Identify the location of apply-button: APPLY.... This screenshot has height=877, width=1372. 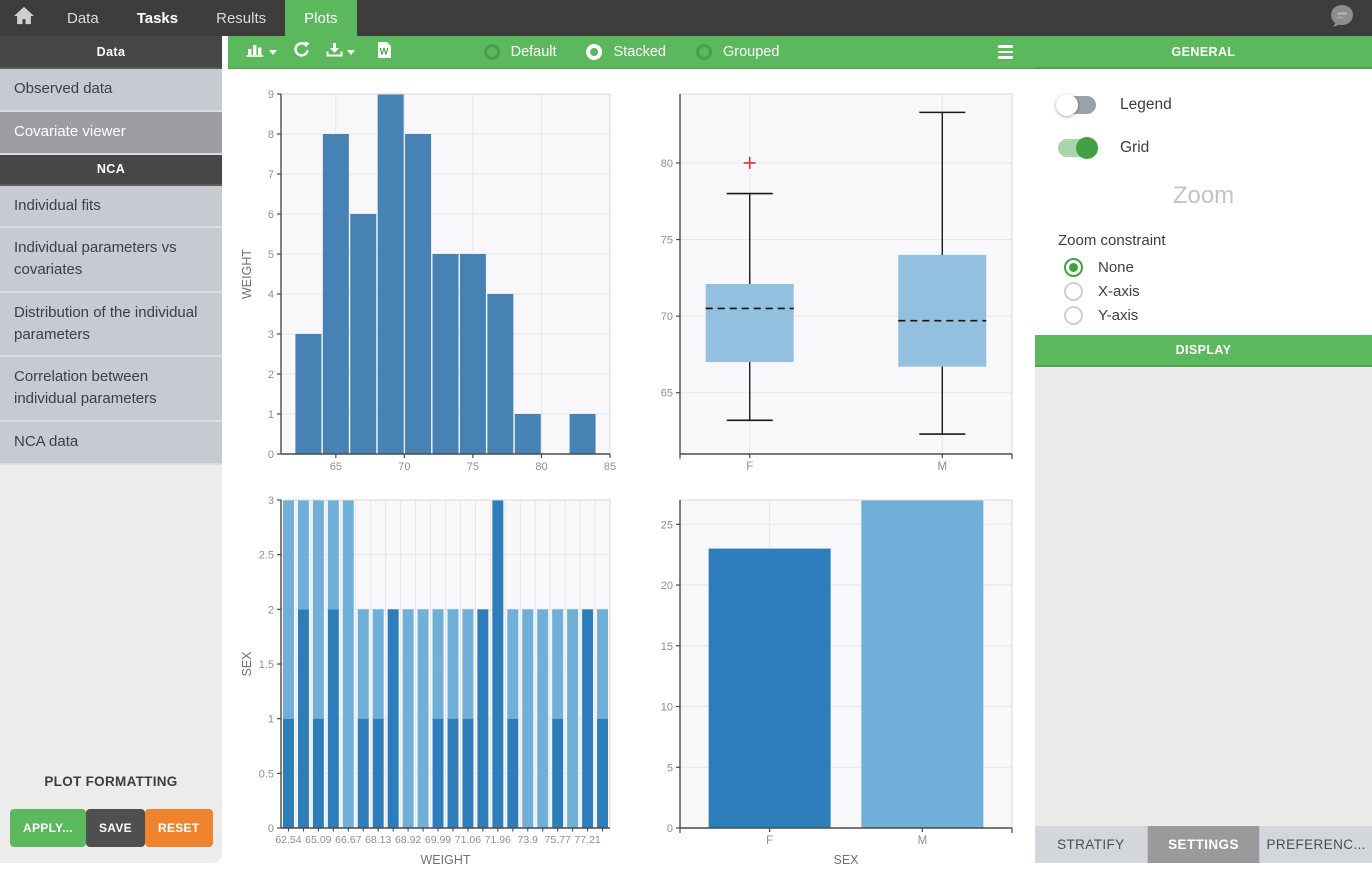
(48, 828).